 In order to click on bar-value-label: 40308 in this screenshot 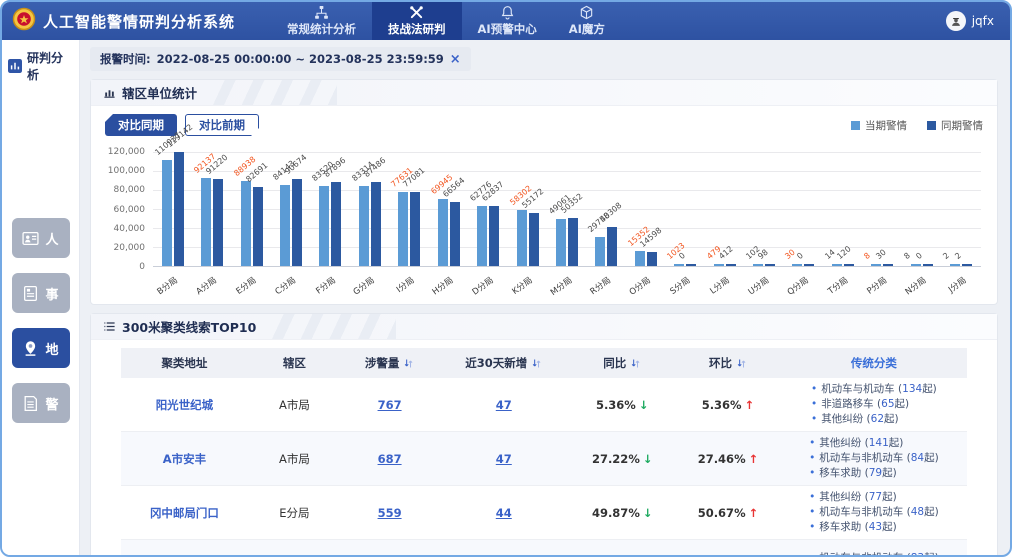, I will do `click(611, 212)`.